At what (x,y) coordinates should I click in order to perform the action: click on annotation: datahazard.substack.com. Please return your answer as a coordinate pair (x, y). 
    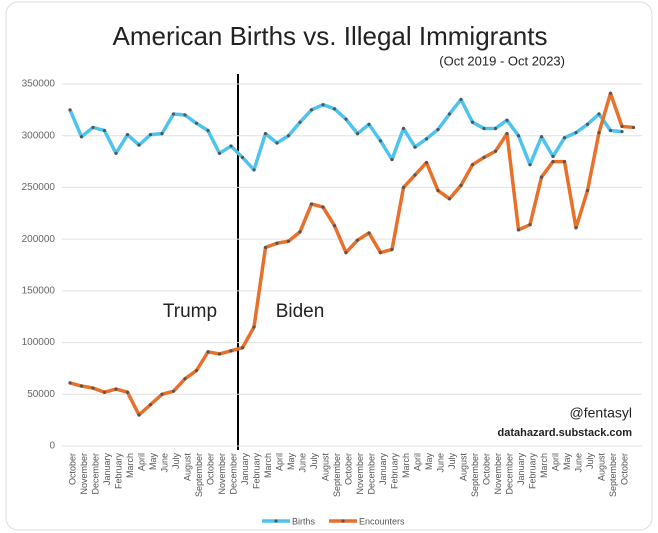
    Looking at the image, I should click on (565, 433).